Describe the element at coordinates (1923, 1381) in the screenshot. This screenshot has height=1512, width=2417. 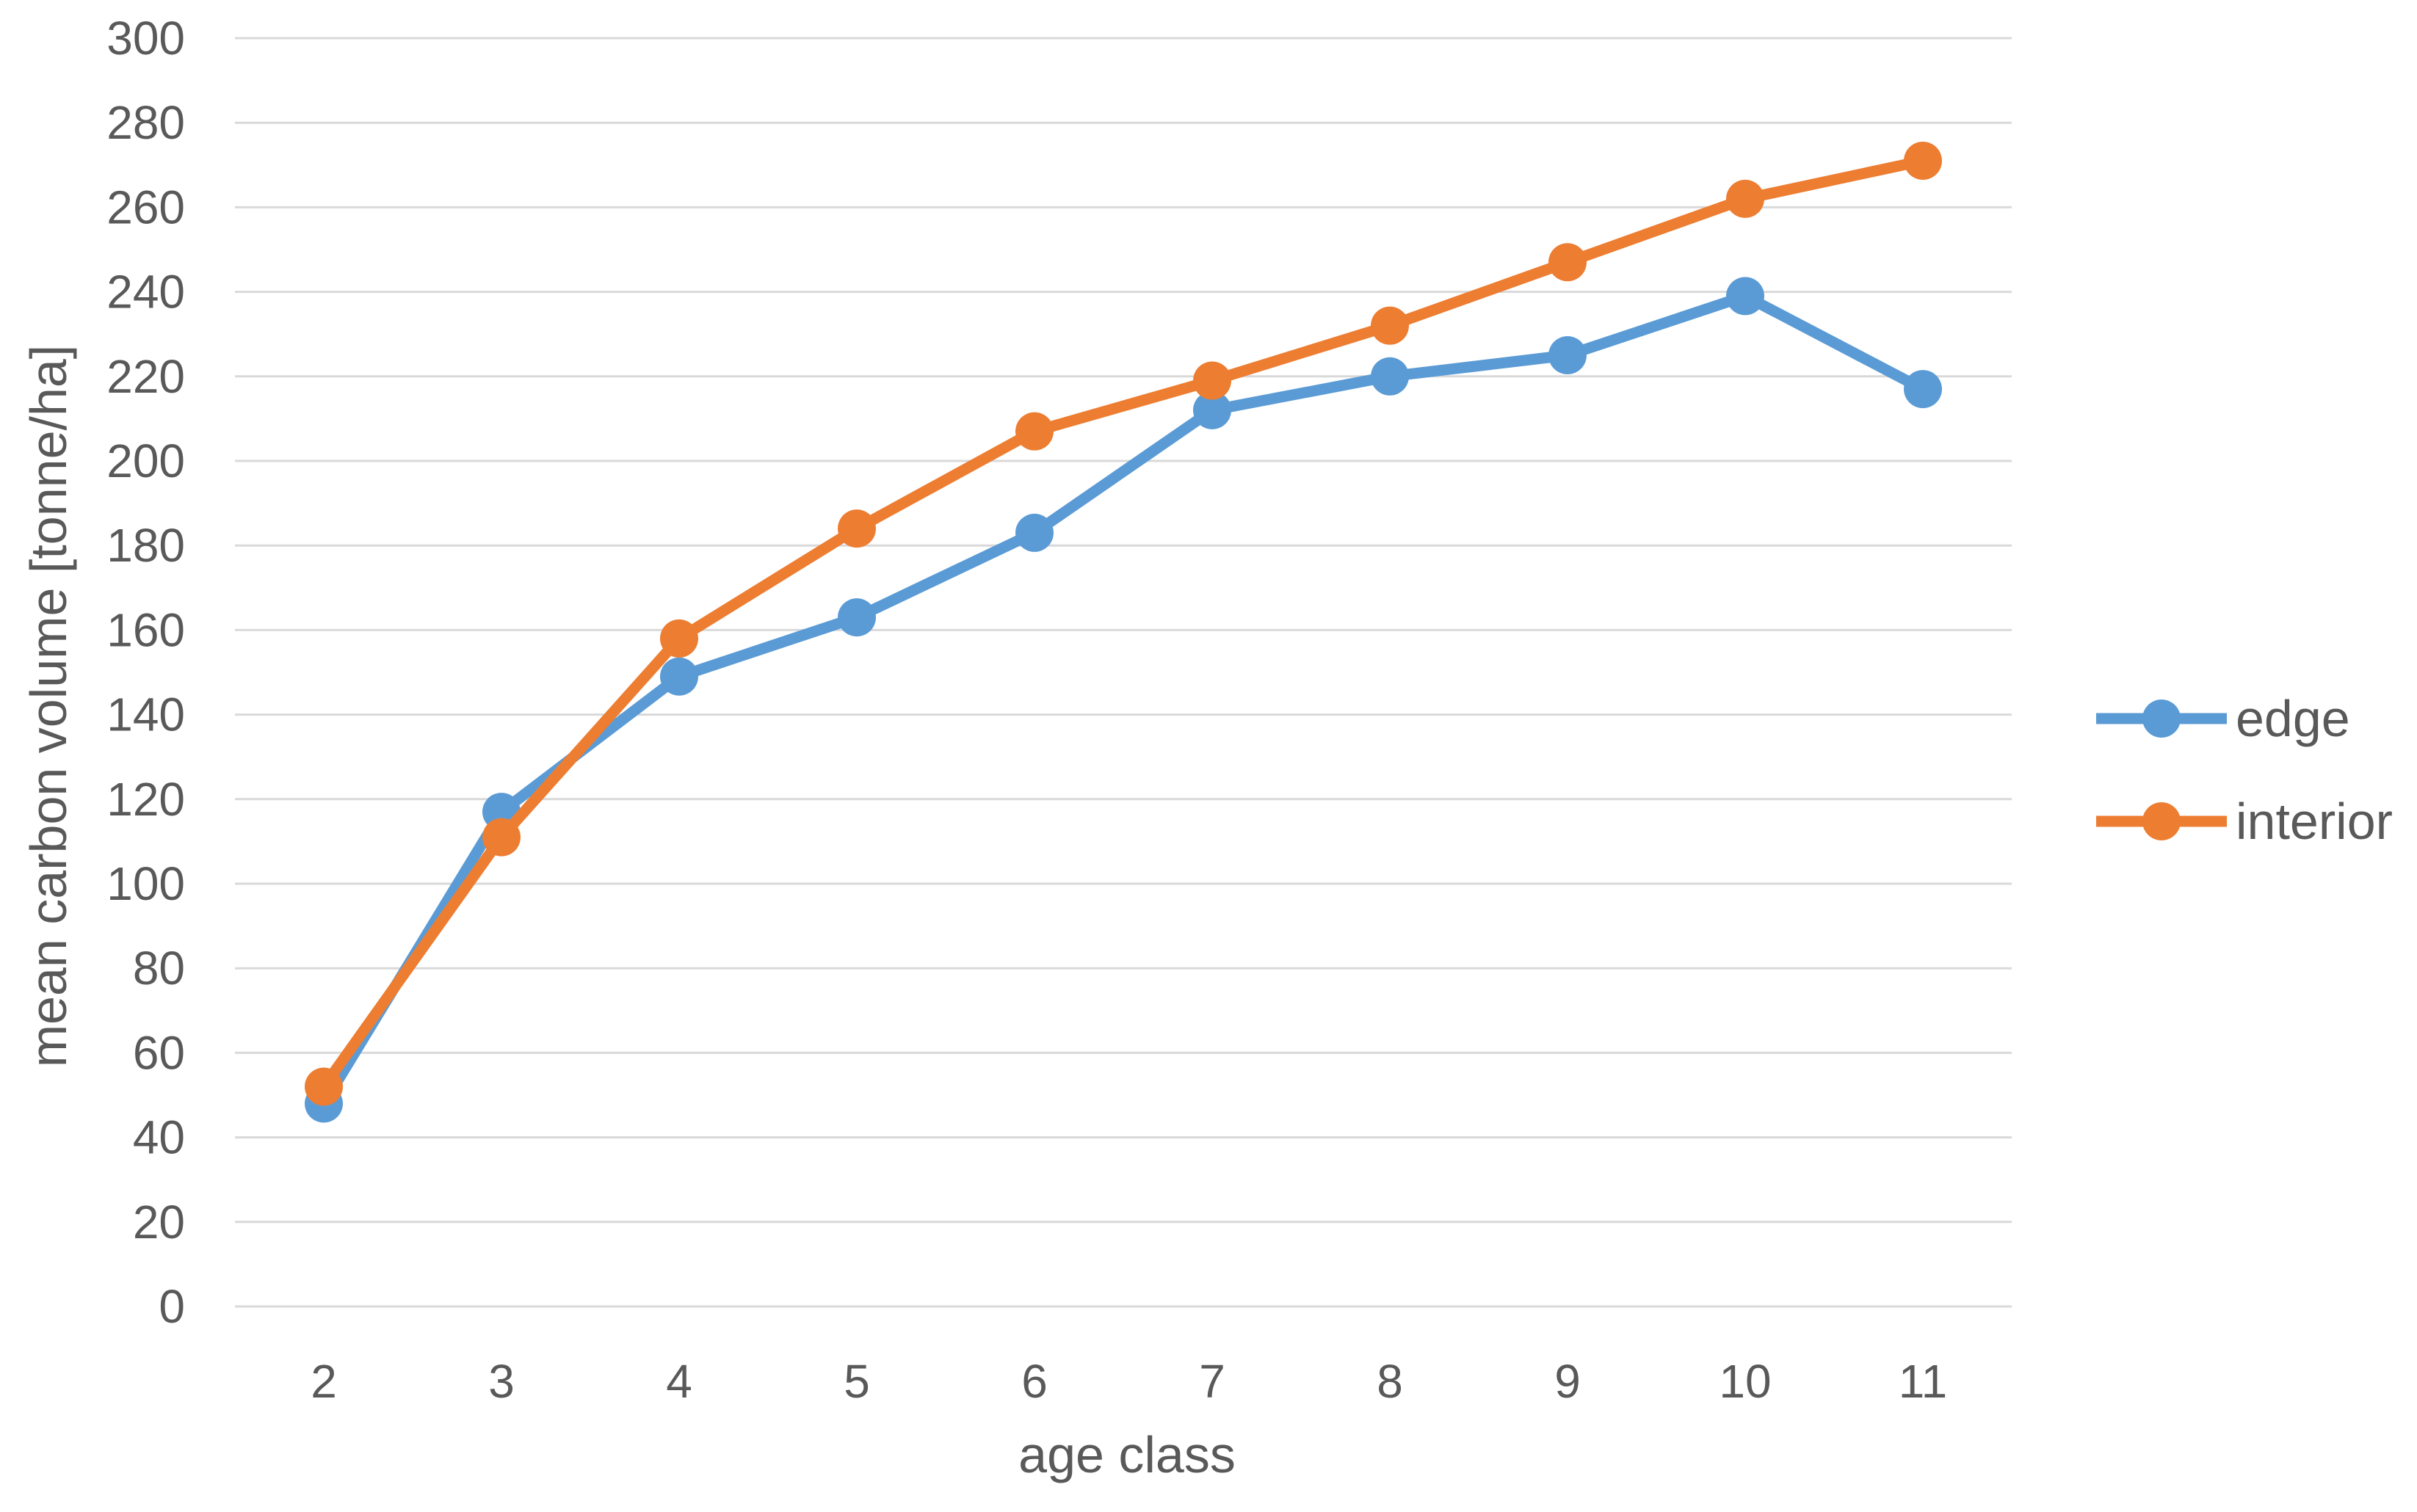
I see `x-tick-label: 11` at that location.